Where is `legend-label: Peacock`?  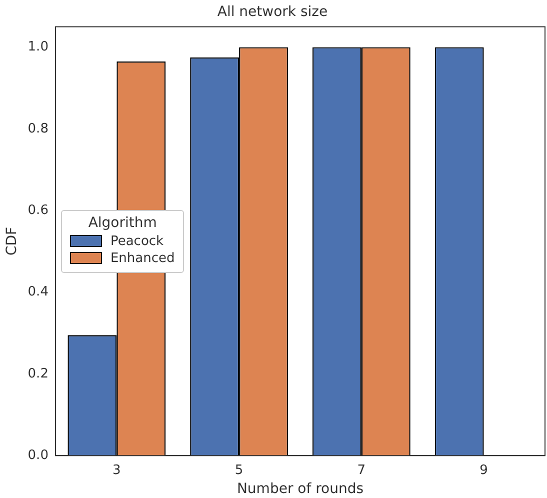
legend-label: Peacock is located at coordinates (137, 241).